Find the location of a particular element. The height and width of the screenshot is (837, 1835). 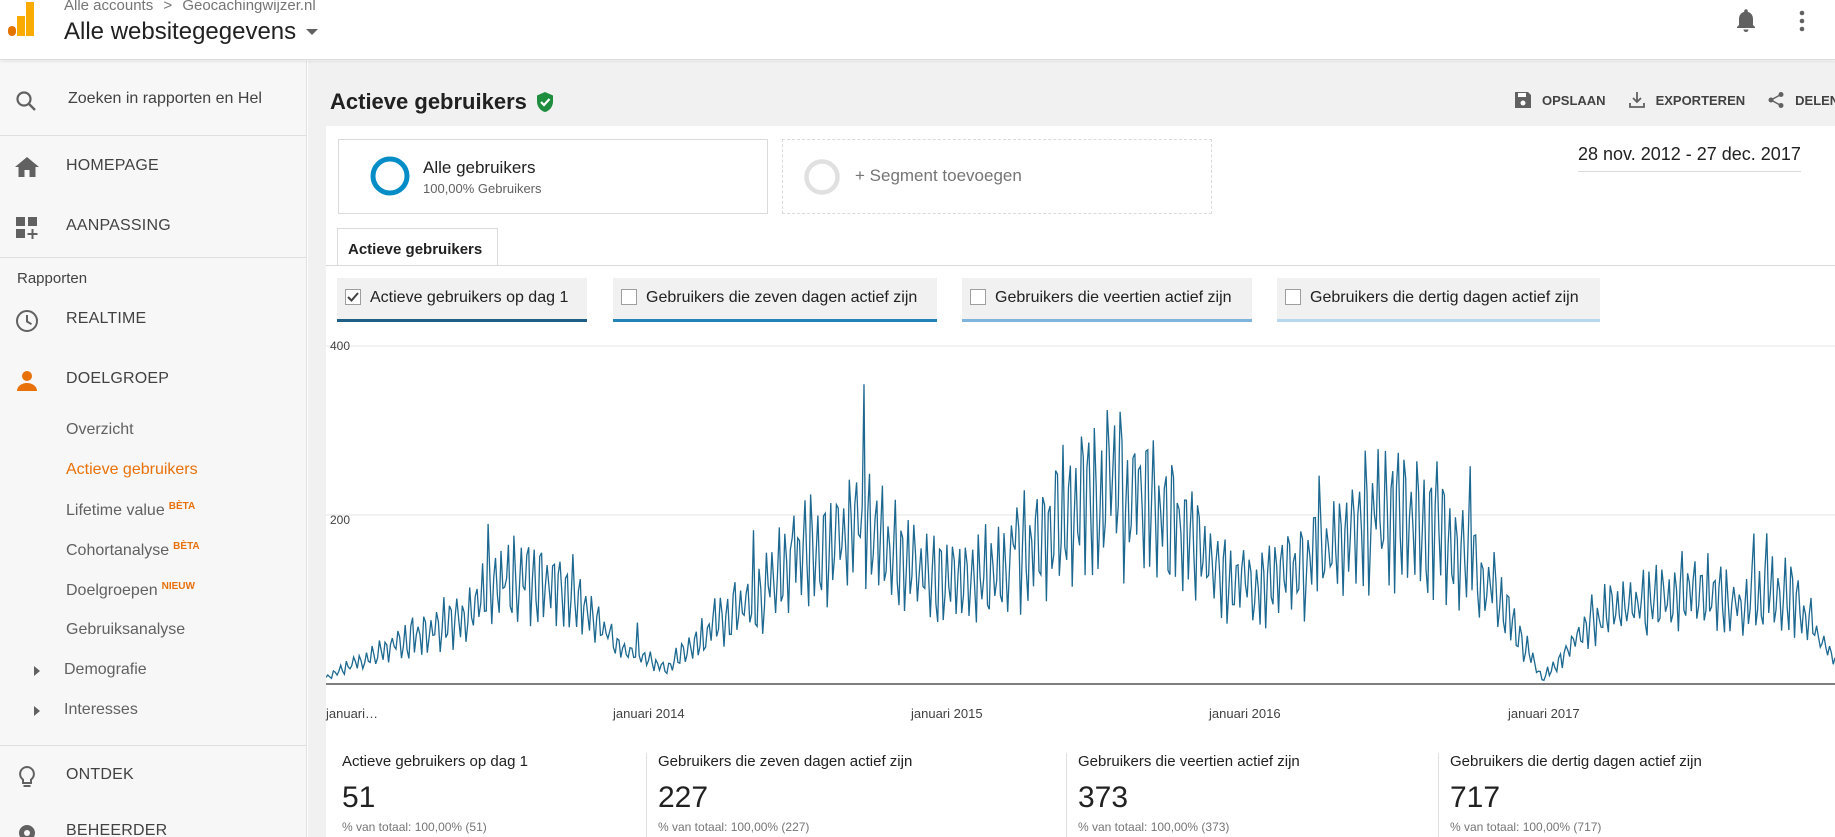

x-tick-label: januari 2016 is located at coordinates (1245, 713).